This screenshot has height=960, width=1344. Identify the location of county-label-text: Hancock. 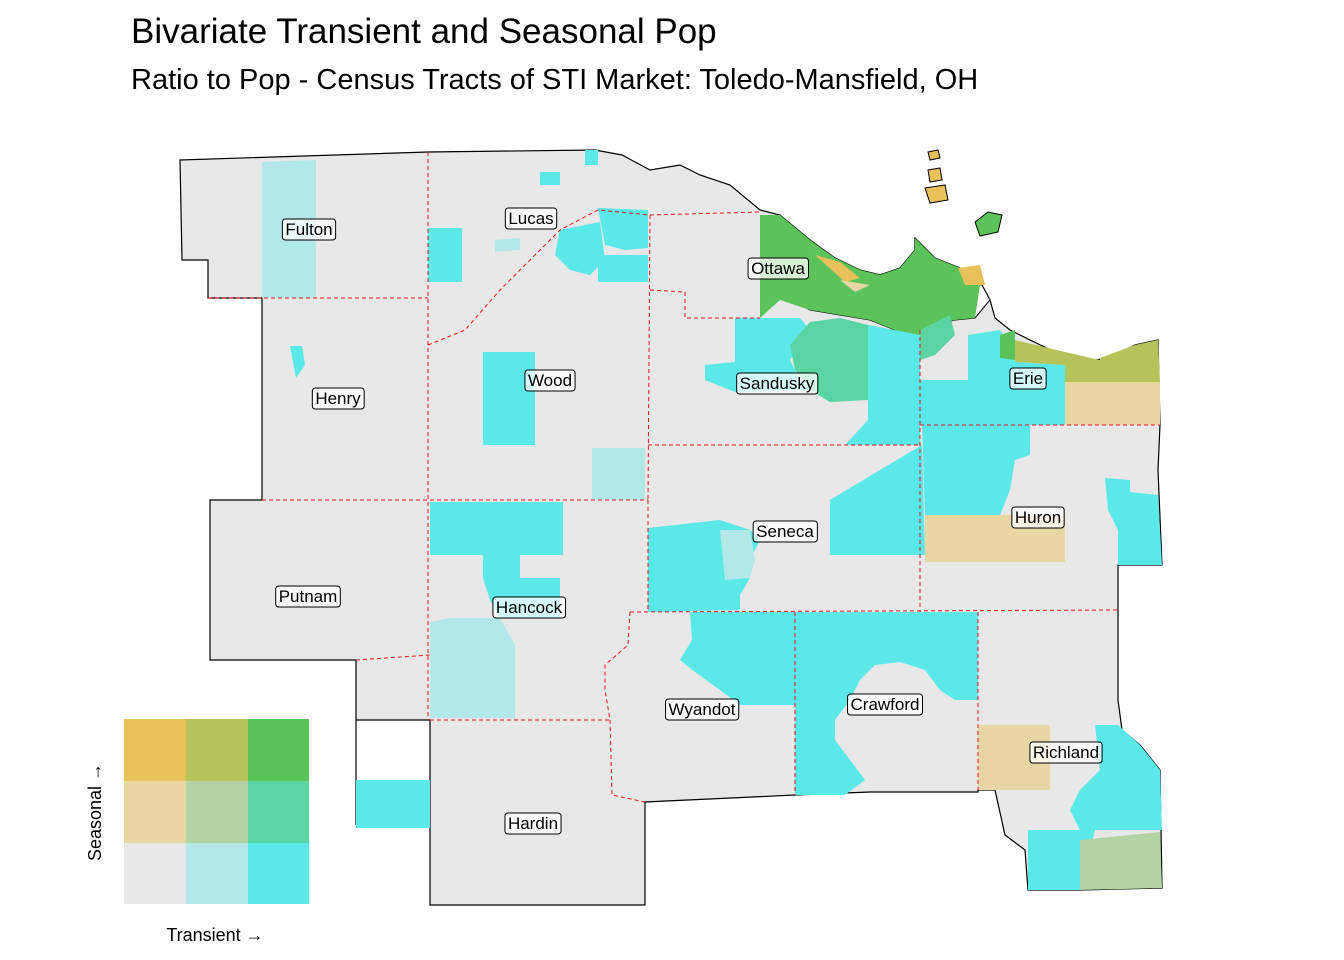
(529, 607).